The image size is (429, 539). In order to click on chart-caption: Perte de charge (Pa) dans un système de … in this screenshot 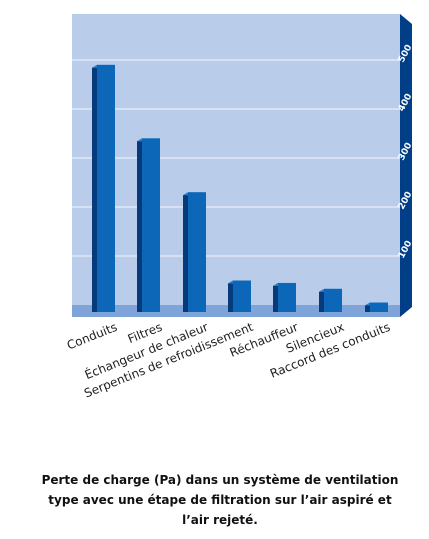, I will do `click(220, 500)`.